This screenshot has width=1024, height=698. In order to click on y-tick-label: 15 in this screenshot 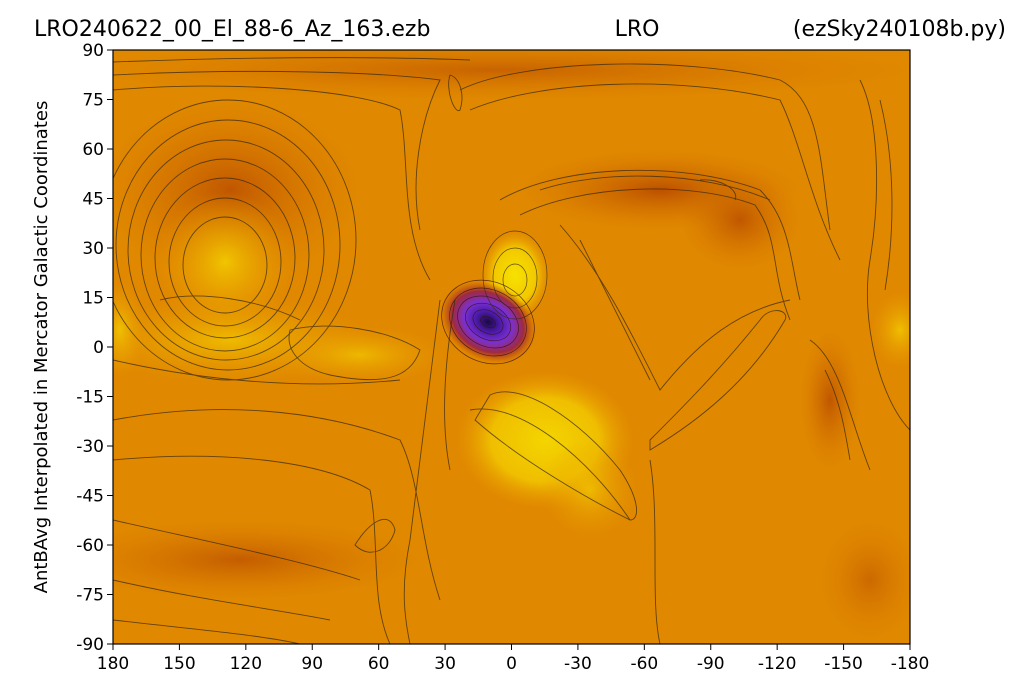, I will do `click(93, 299)`.